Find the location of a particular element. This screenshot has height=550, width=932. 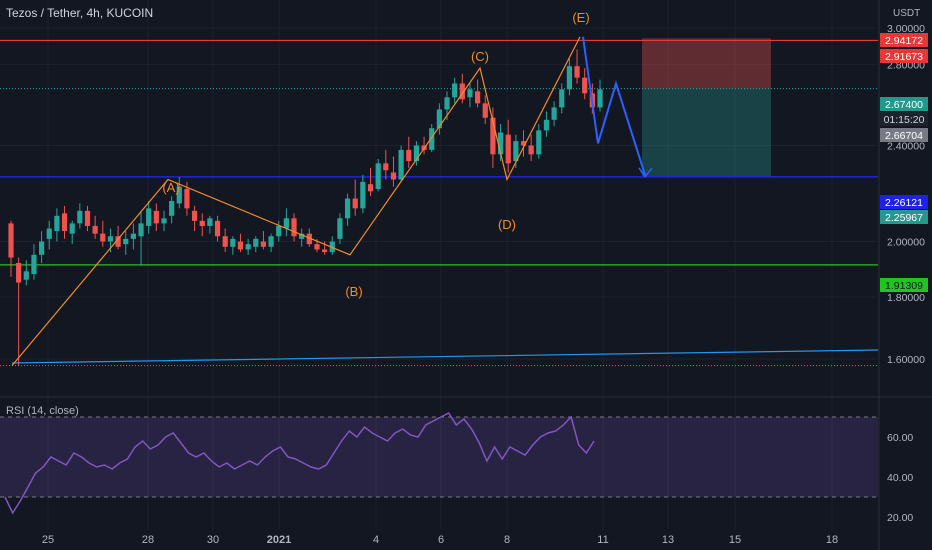

chart-title: Tezos / Tether, 4h, KUCOIN is located at coordinates (80, 13).